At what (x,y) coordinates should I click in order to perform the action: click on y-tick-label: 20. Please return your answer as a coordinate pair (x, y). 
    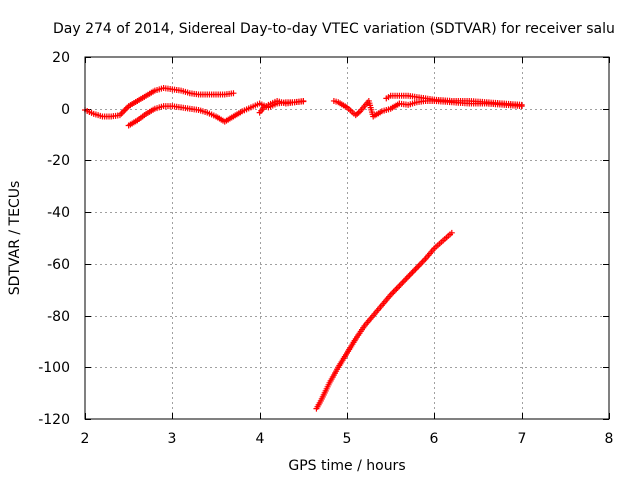
    Looking at the image, I should click on (61, 58).